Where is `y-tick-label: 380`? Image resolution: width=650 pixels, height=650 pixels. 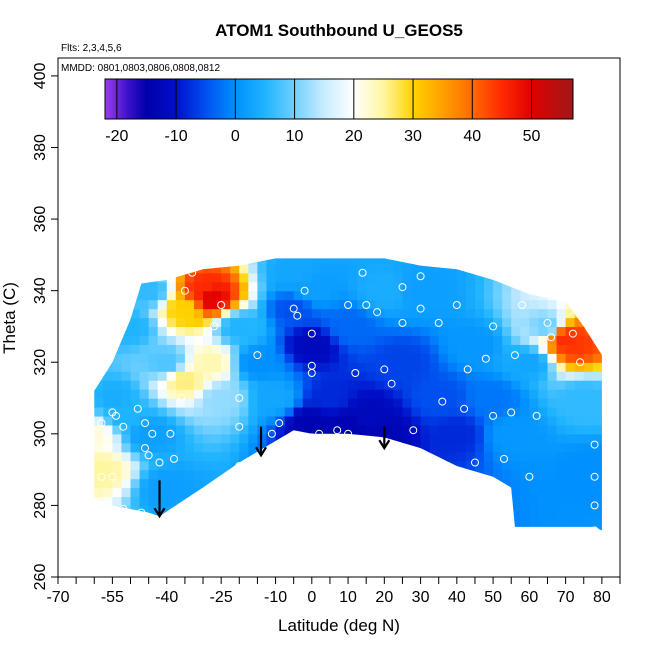 y-tick-label: 380 is located at coordinates (40, 147).